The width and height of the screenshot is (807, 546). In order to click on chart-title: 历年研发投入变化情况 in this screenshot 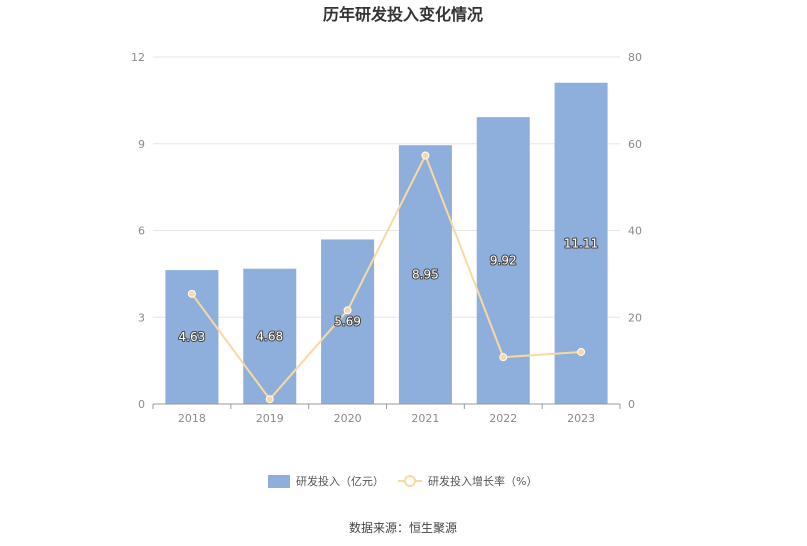, I will do `click(403, 14)`.